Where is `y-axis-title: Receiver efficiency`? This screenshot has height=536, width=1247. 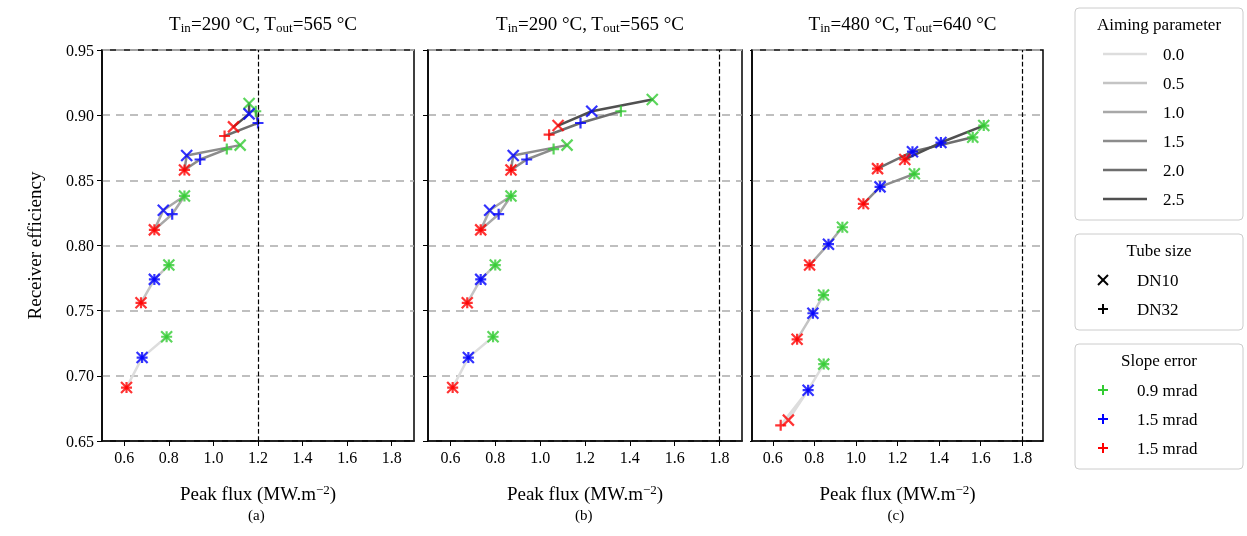 y-axis-title: Receiver efficiency is located at coordinates (34, 245).